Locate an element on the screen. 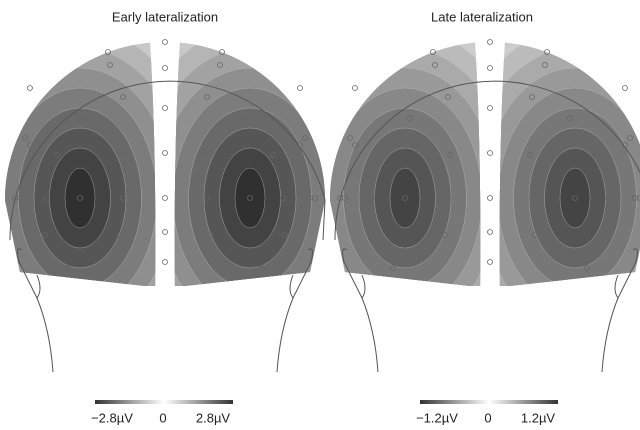 This screenshot has width=640, height=430. colorbar-label: −2.8µV is located at coordinates (112, 417).